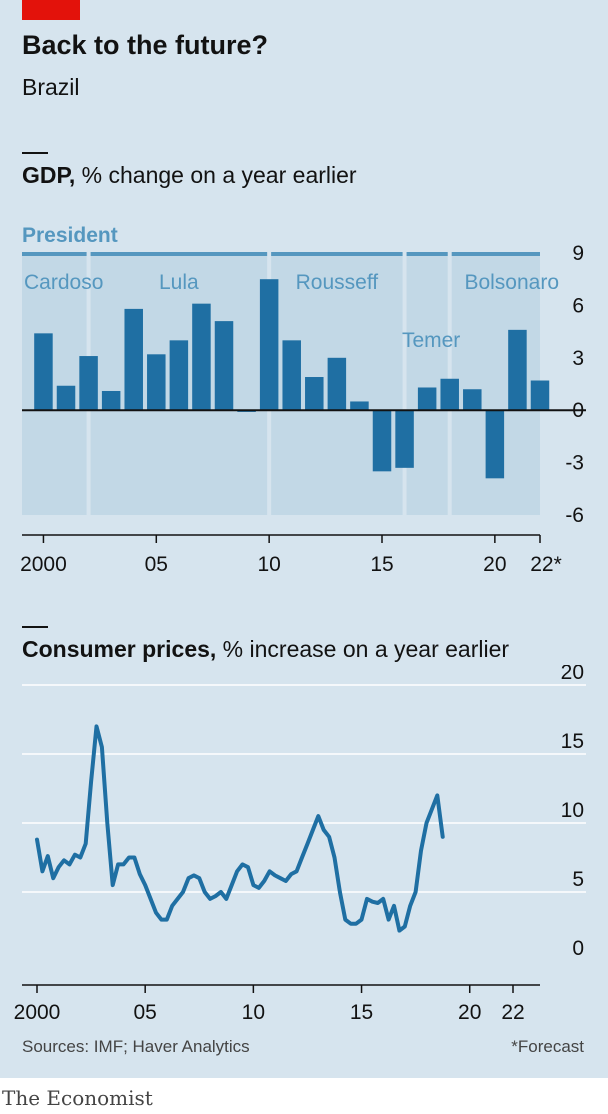  I want to click on gdp-xtick-label: 20, so click(494, 564).